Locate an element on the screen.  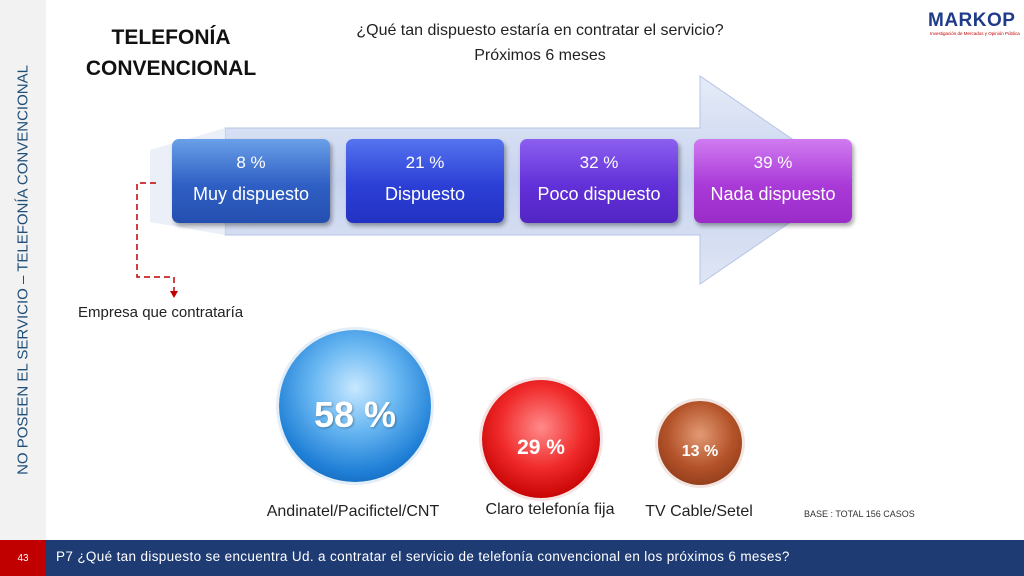
question-line-2: Próximos 6 meses is located at coordinates (540, 55).